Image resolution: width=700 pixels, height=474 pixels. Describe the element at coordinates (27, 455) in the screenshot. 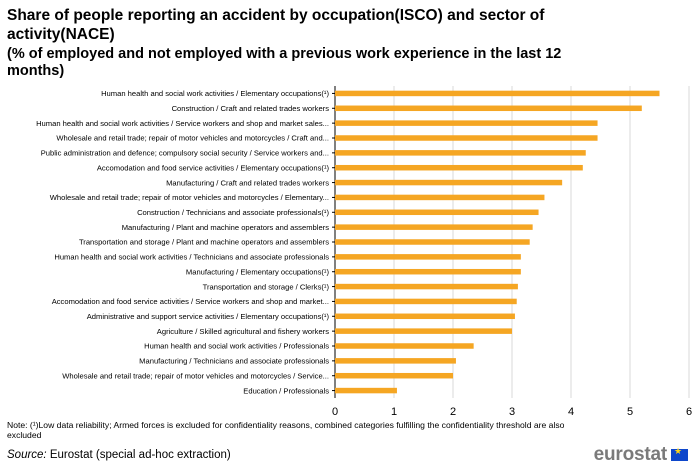

I see `source-label: Source:` at that location.